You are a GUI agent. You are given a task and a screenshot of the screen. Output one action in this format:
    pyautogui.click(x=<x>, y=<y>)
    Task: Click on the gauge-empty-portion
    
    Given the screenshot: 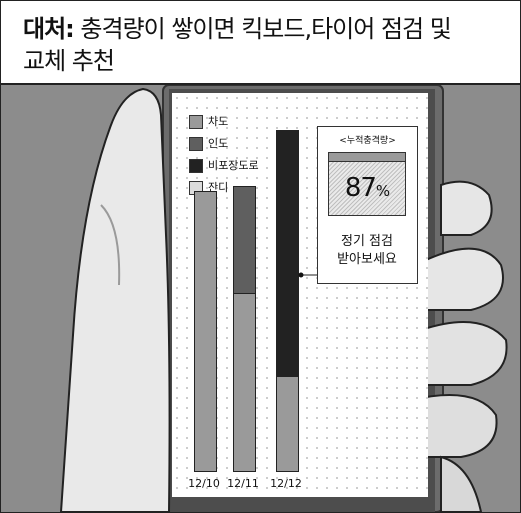 What is the action you would take?
    pyautogui.click(x=367, y=157)
    